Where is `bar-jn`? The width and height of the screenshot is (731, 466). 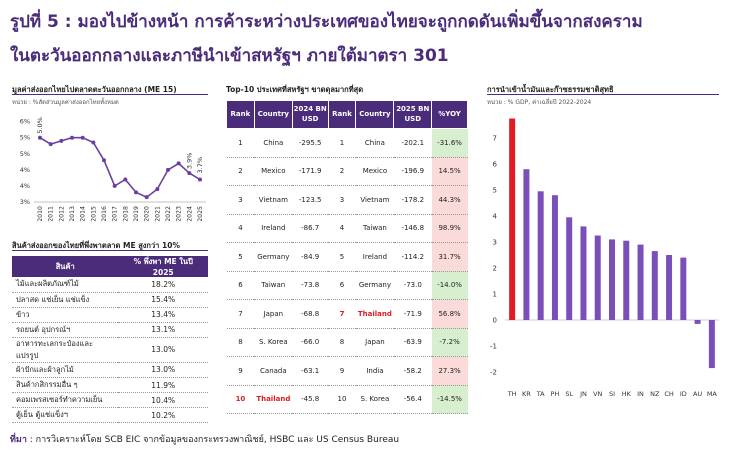 bar-jn is located at coordinates (583, 273).